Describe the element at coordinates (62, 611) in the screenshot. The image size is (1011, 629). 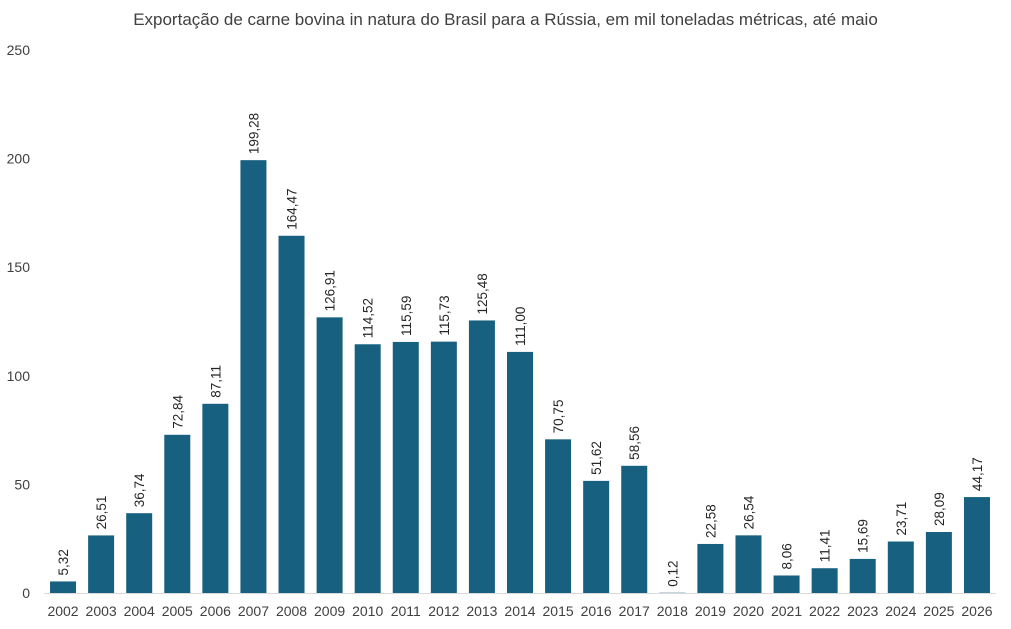
I see `x-tick-label-2002: 2002` at that location.